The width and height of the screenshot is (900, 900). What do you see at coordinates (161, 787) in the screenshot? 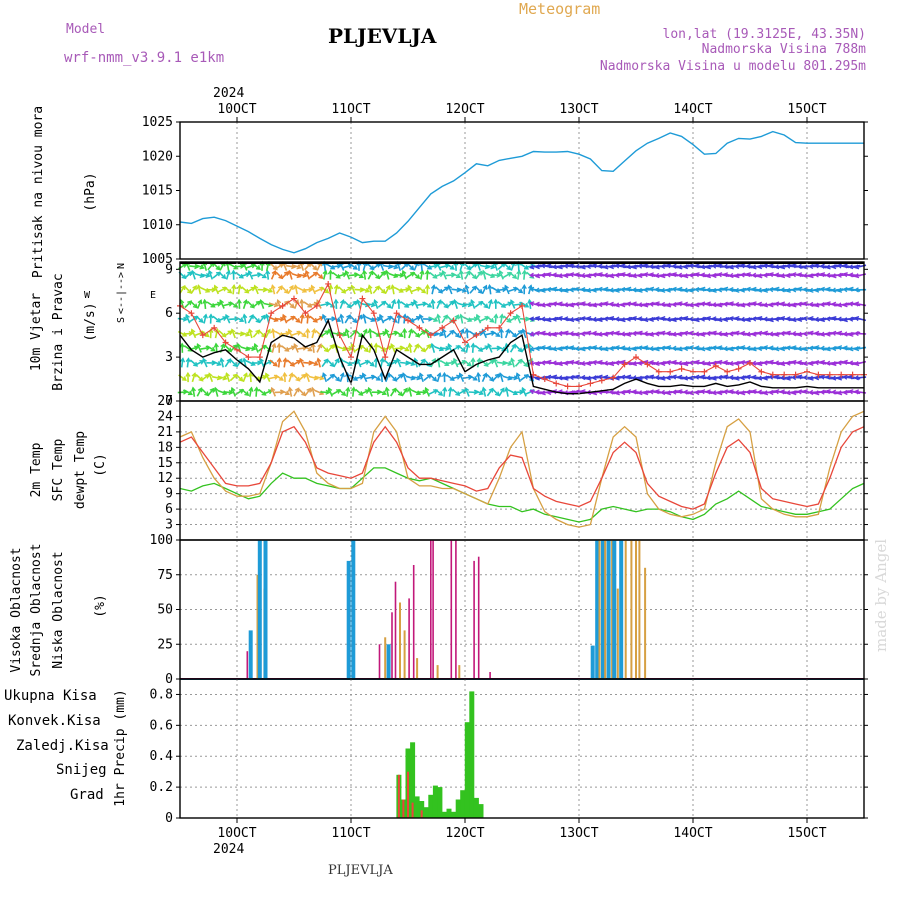
I see `precip-ytick-label: 0.2` at bounding box center [161, 787].